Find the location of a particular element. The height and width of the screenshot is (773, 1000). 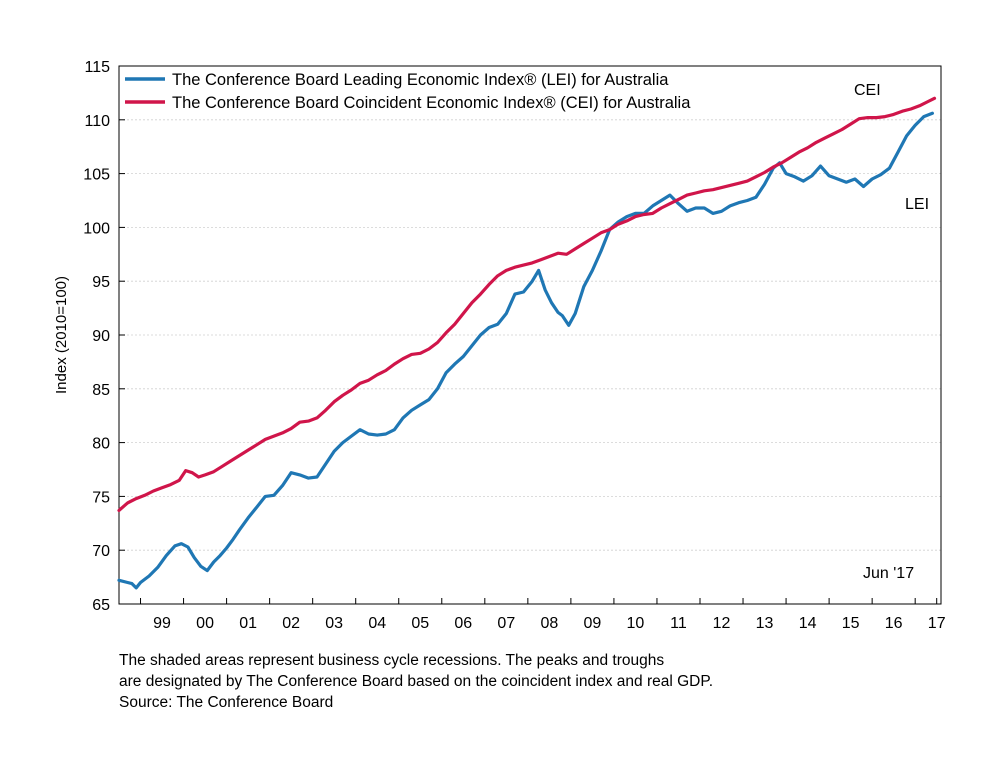

lei-end-label: LEI is located at coordinates (917, 204).